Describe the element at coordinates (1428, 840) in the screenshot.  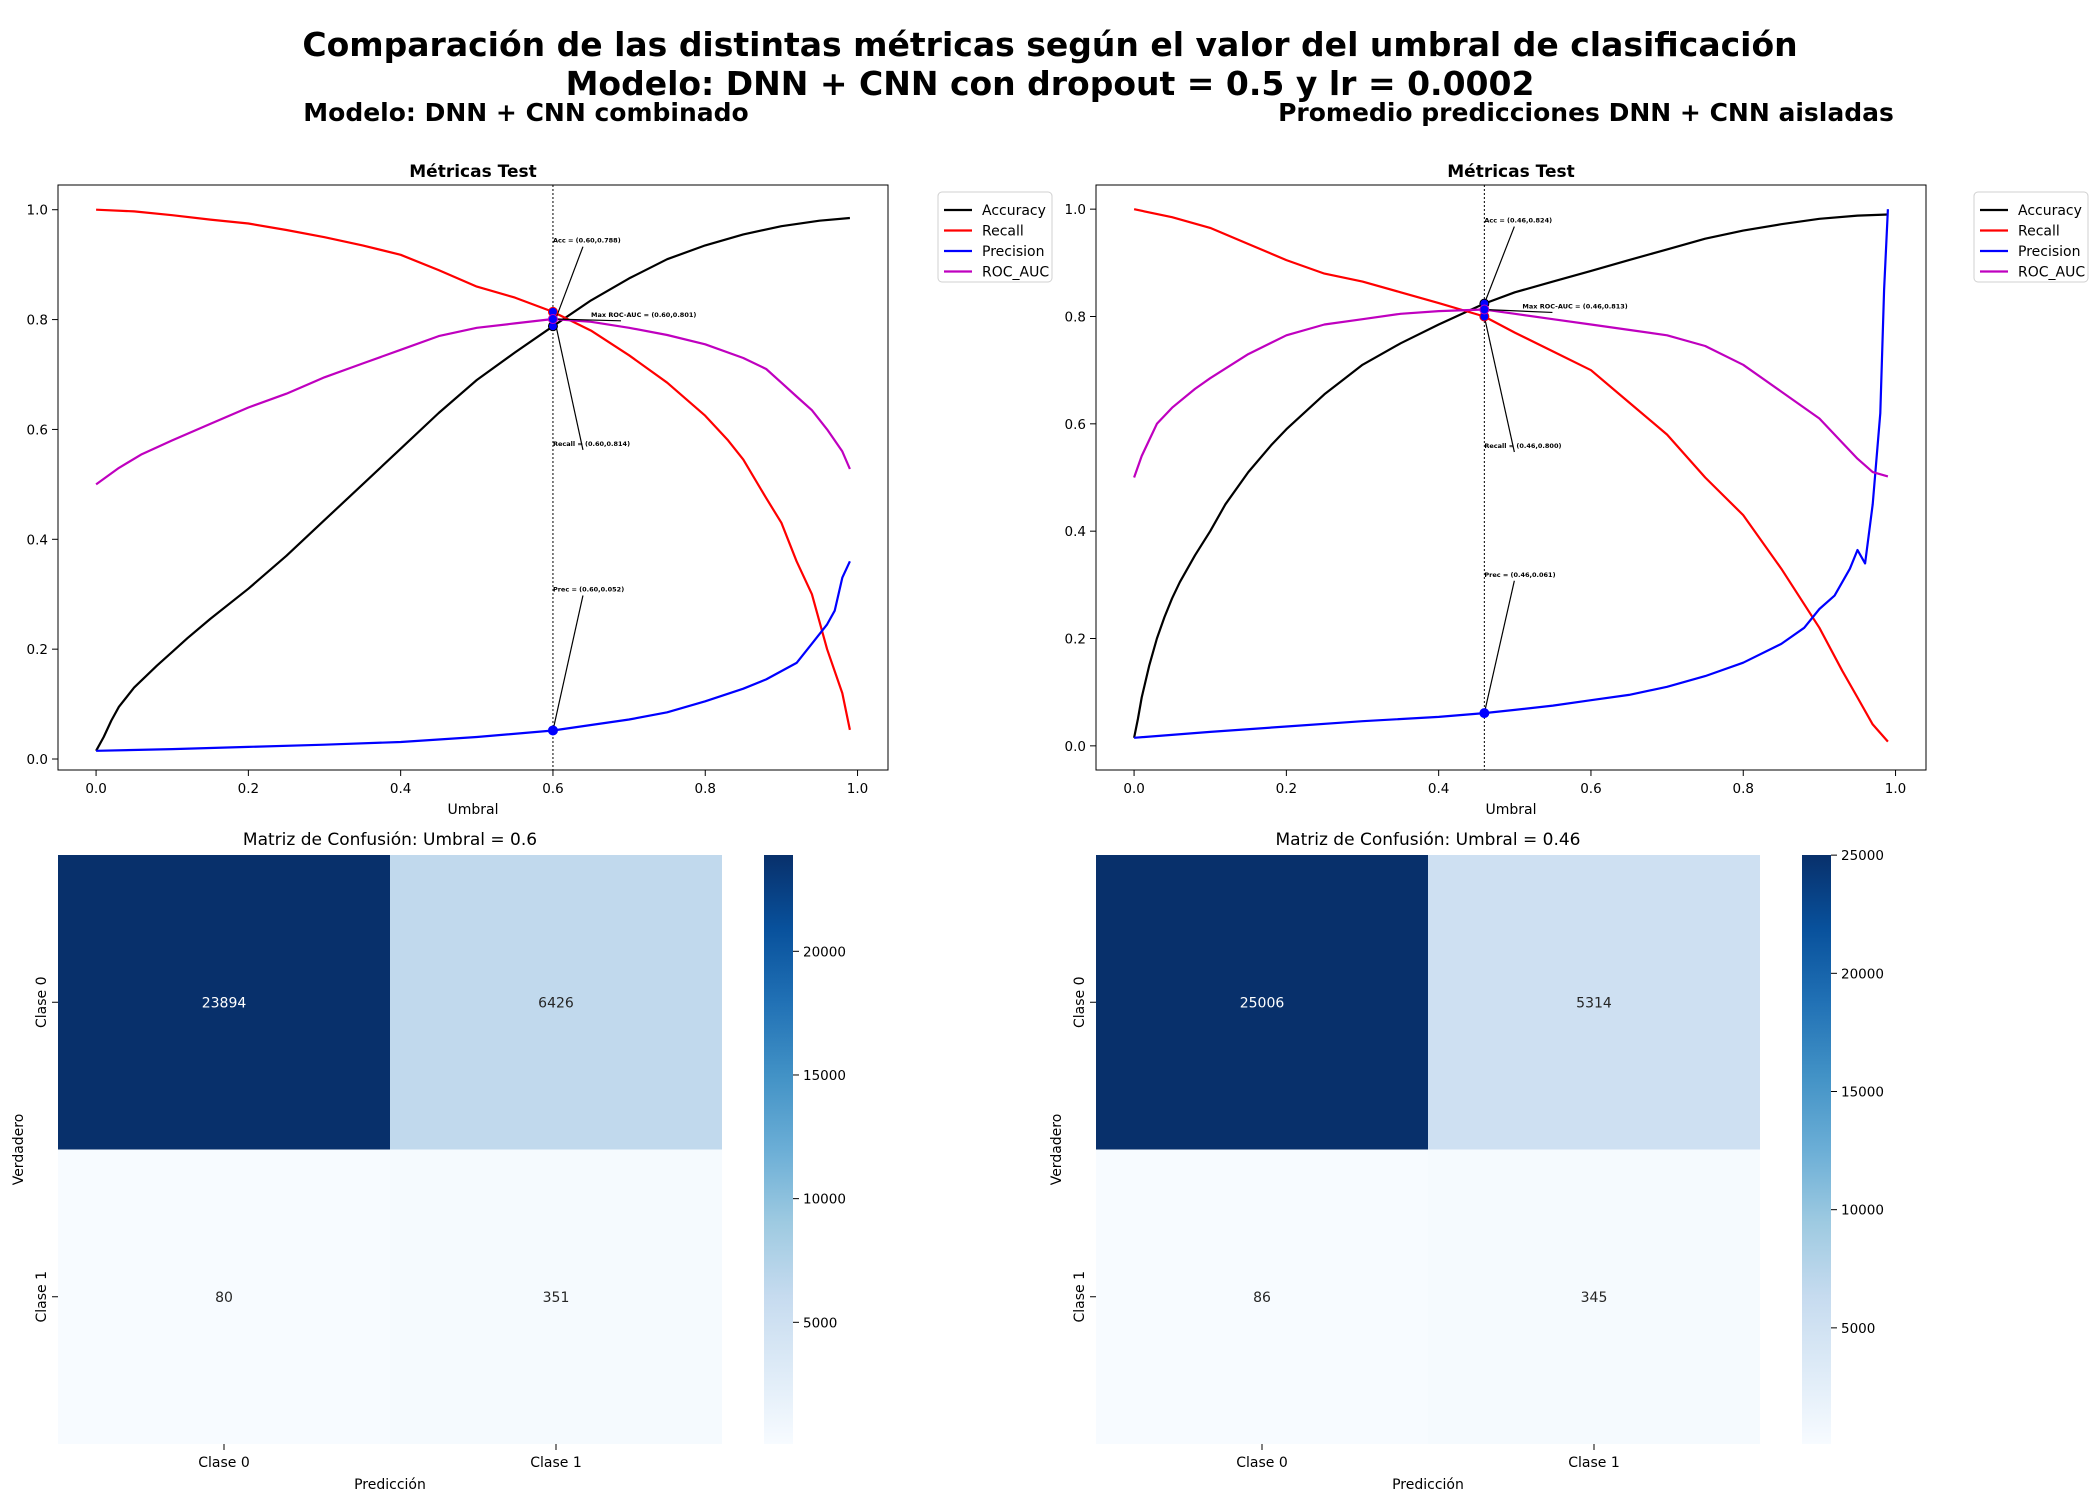
I see `heatmap-title: Matriz de Confusión: Umbral = 0.46` at that location.